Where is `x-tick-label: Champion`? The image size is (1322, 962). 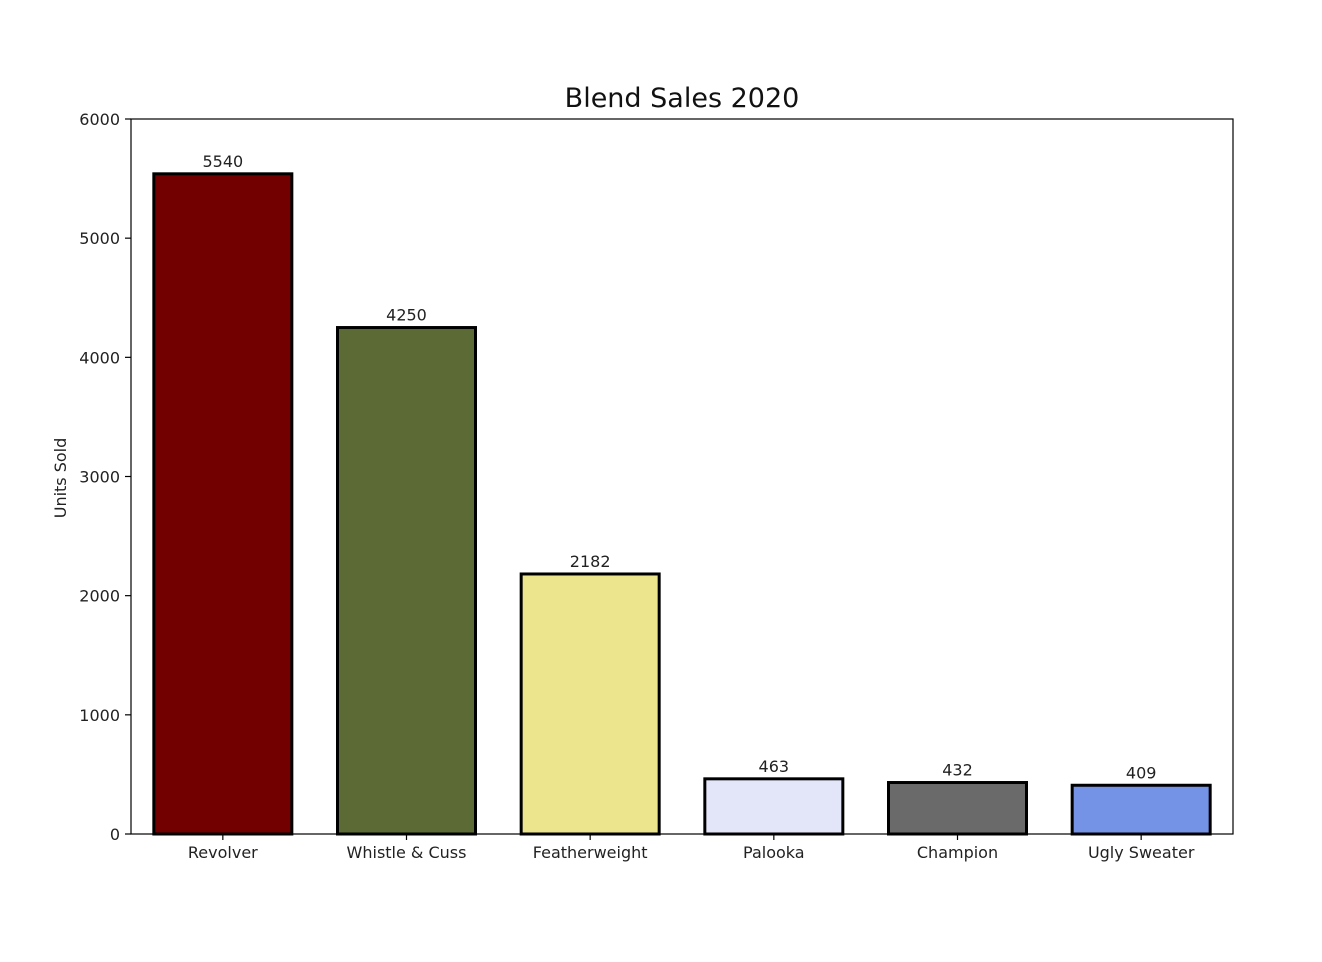 x-tick-label: Champion is located at coordinates (957, 852).